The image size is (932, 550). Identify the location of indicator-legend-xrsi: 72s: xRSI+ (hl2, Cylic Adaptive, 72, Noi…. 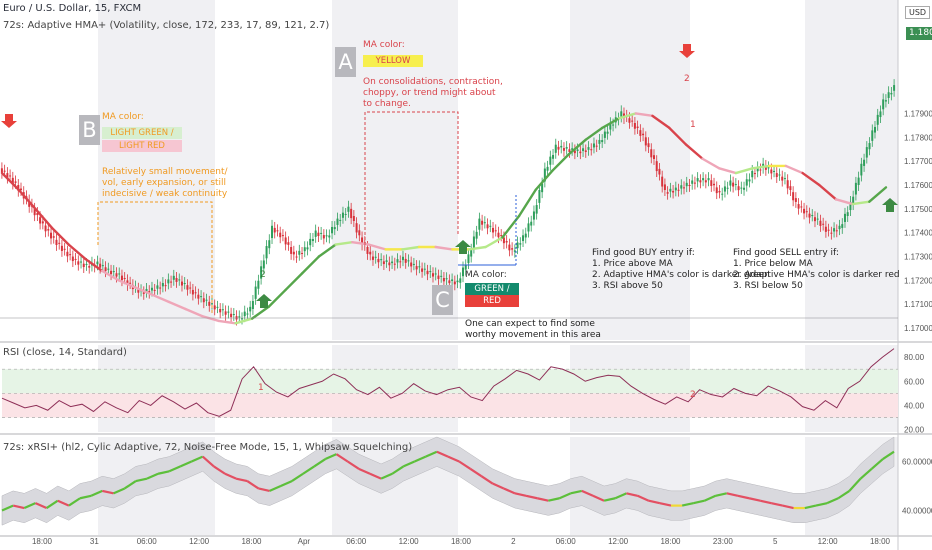
(208, 447).